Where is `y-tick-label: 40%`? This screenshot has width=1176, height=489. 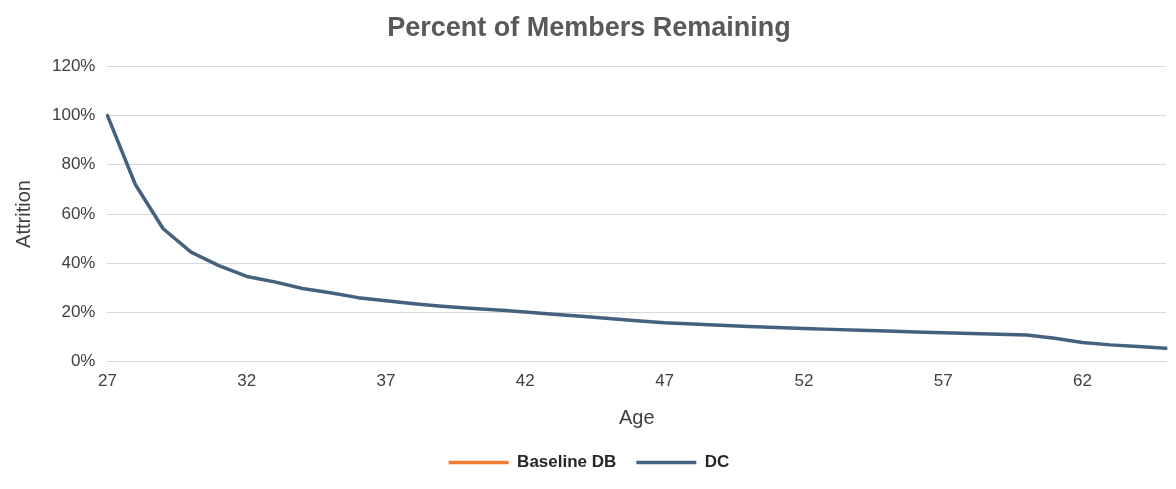 y-tick-label: 40% is located at coordinates (78, 262).